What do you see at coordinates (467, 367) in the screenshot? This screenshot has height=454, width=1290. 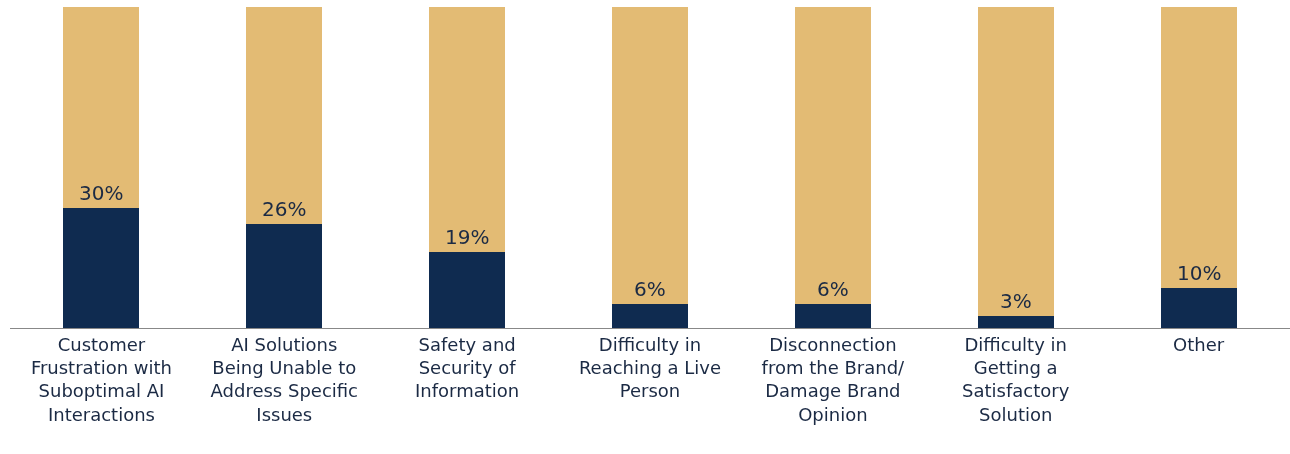 I see `x-tick-label: Safety and Security of Information` at bounding box center [467, 367].